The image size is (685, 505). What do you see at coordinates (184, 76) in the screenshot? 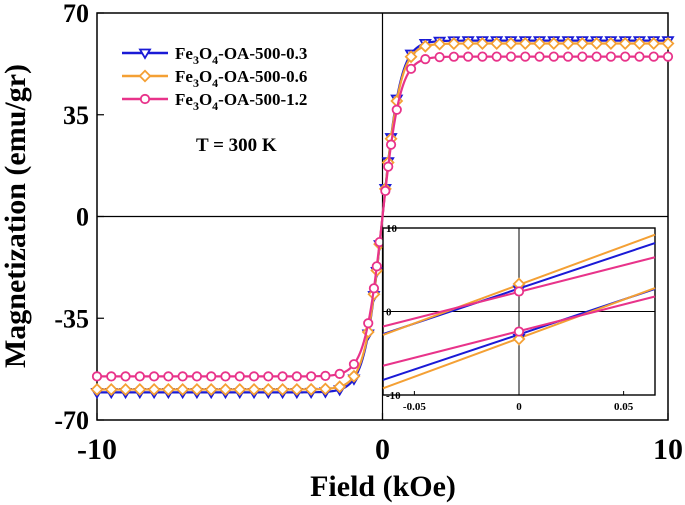
I see `legend-label-part: Fe` at bounding box center [184, 76].